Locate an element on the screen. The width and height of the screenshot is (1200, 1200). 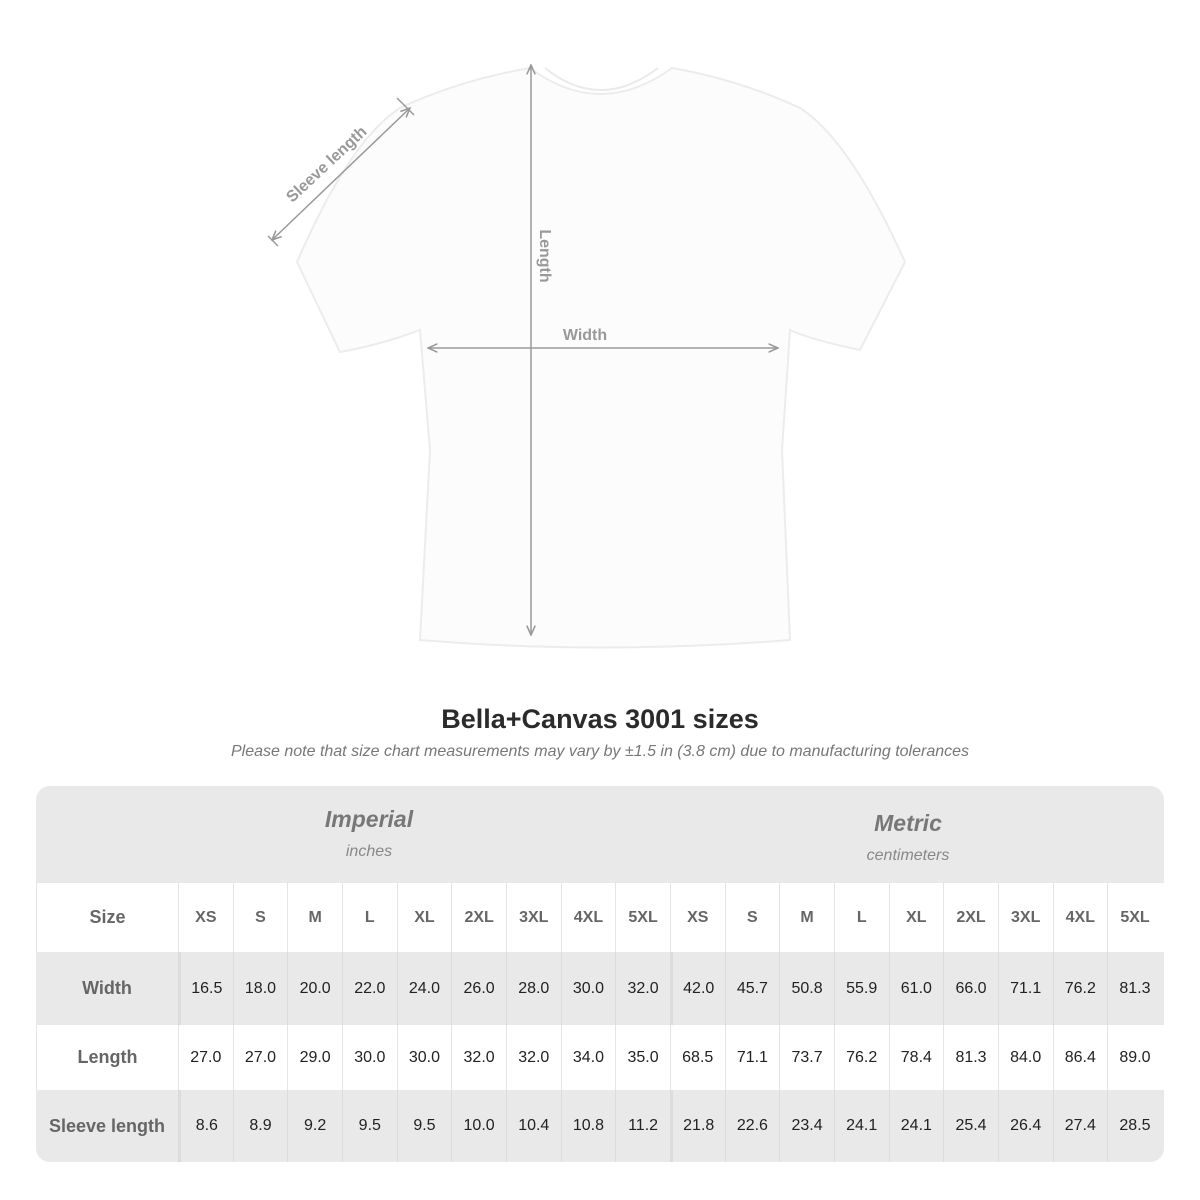
metric-value-cell: 84.0 is located at coordinates (1025, 1057).